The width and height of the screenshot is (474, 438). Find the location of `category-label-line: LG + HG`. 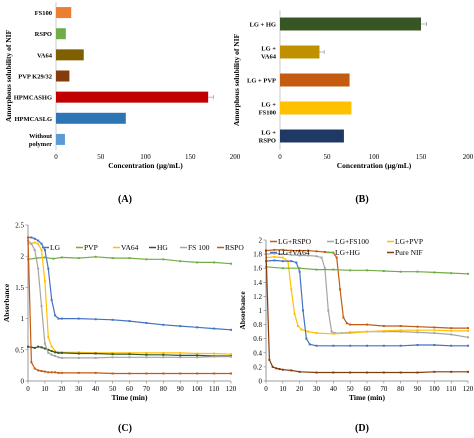

category-label-line: LG + HG is located at coordinates (263, 25).